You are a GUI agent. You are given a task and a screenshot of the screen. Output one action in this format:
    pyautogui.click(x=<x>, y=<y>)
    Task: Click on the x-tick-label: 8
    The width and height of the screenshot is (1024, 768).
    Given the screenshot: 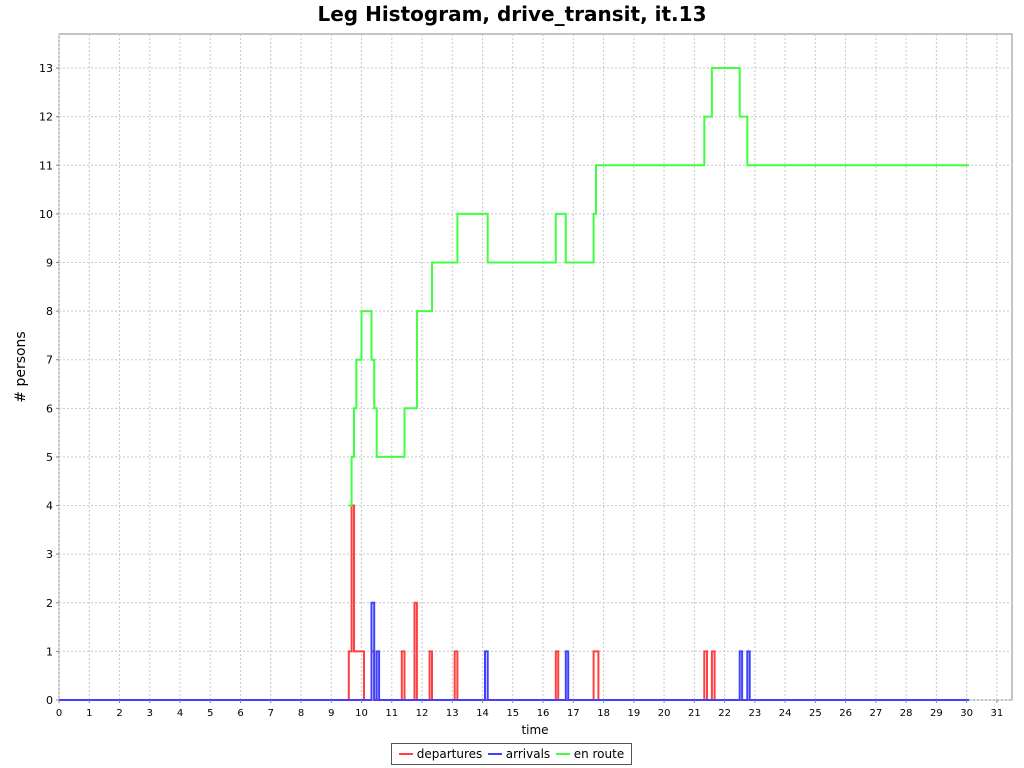 What is the action you would take?
    pyautogui.click(x=301, y=713)
    